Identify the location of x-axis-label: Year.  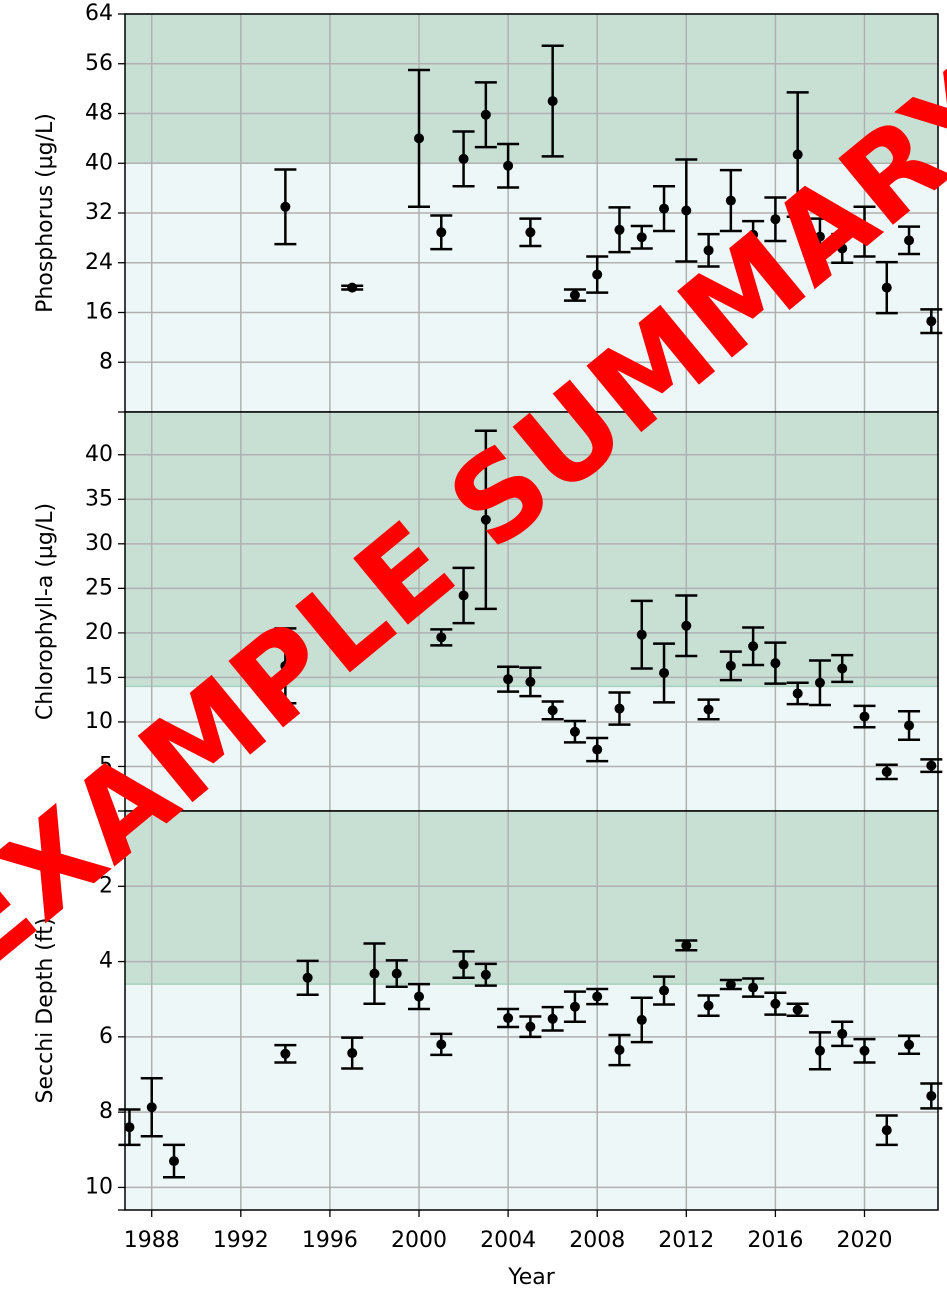
(531, 1277).